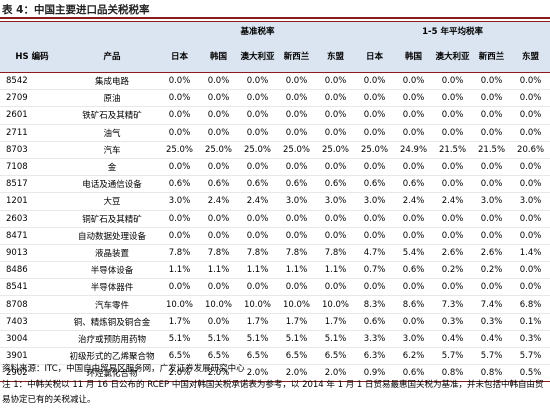  I want to click on hs-code: 7403, so click(32, 322).